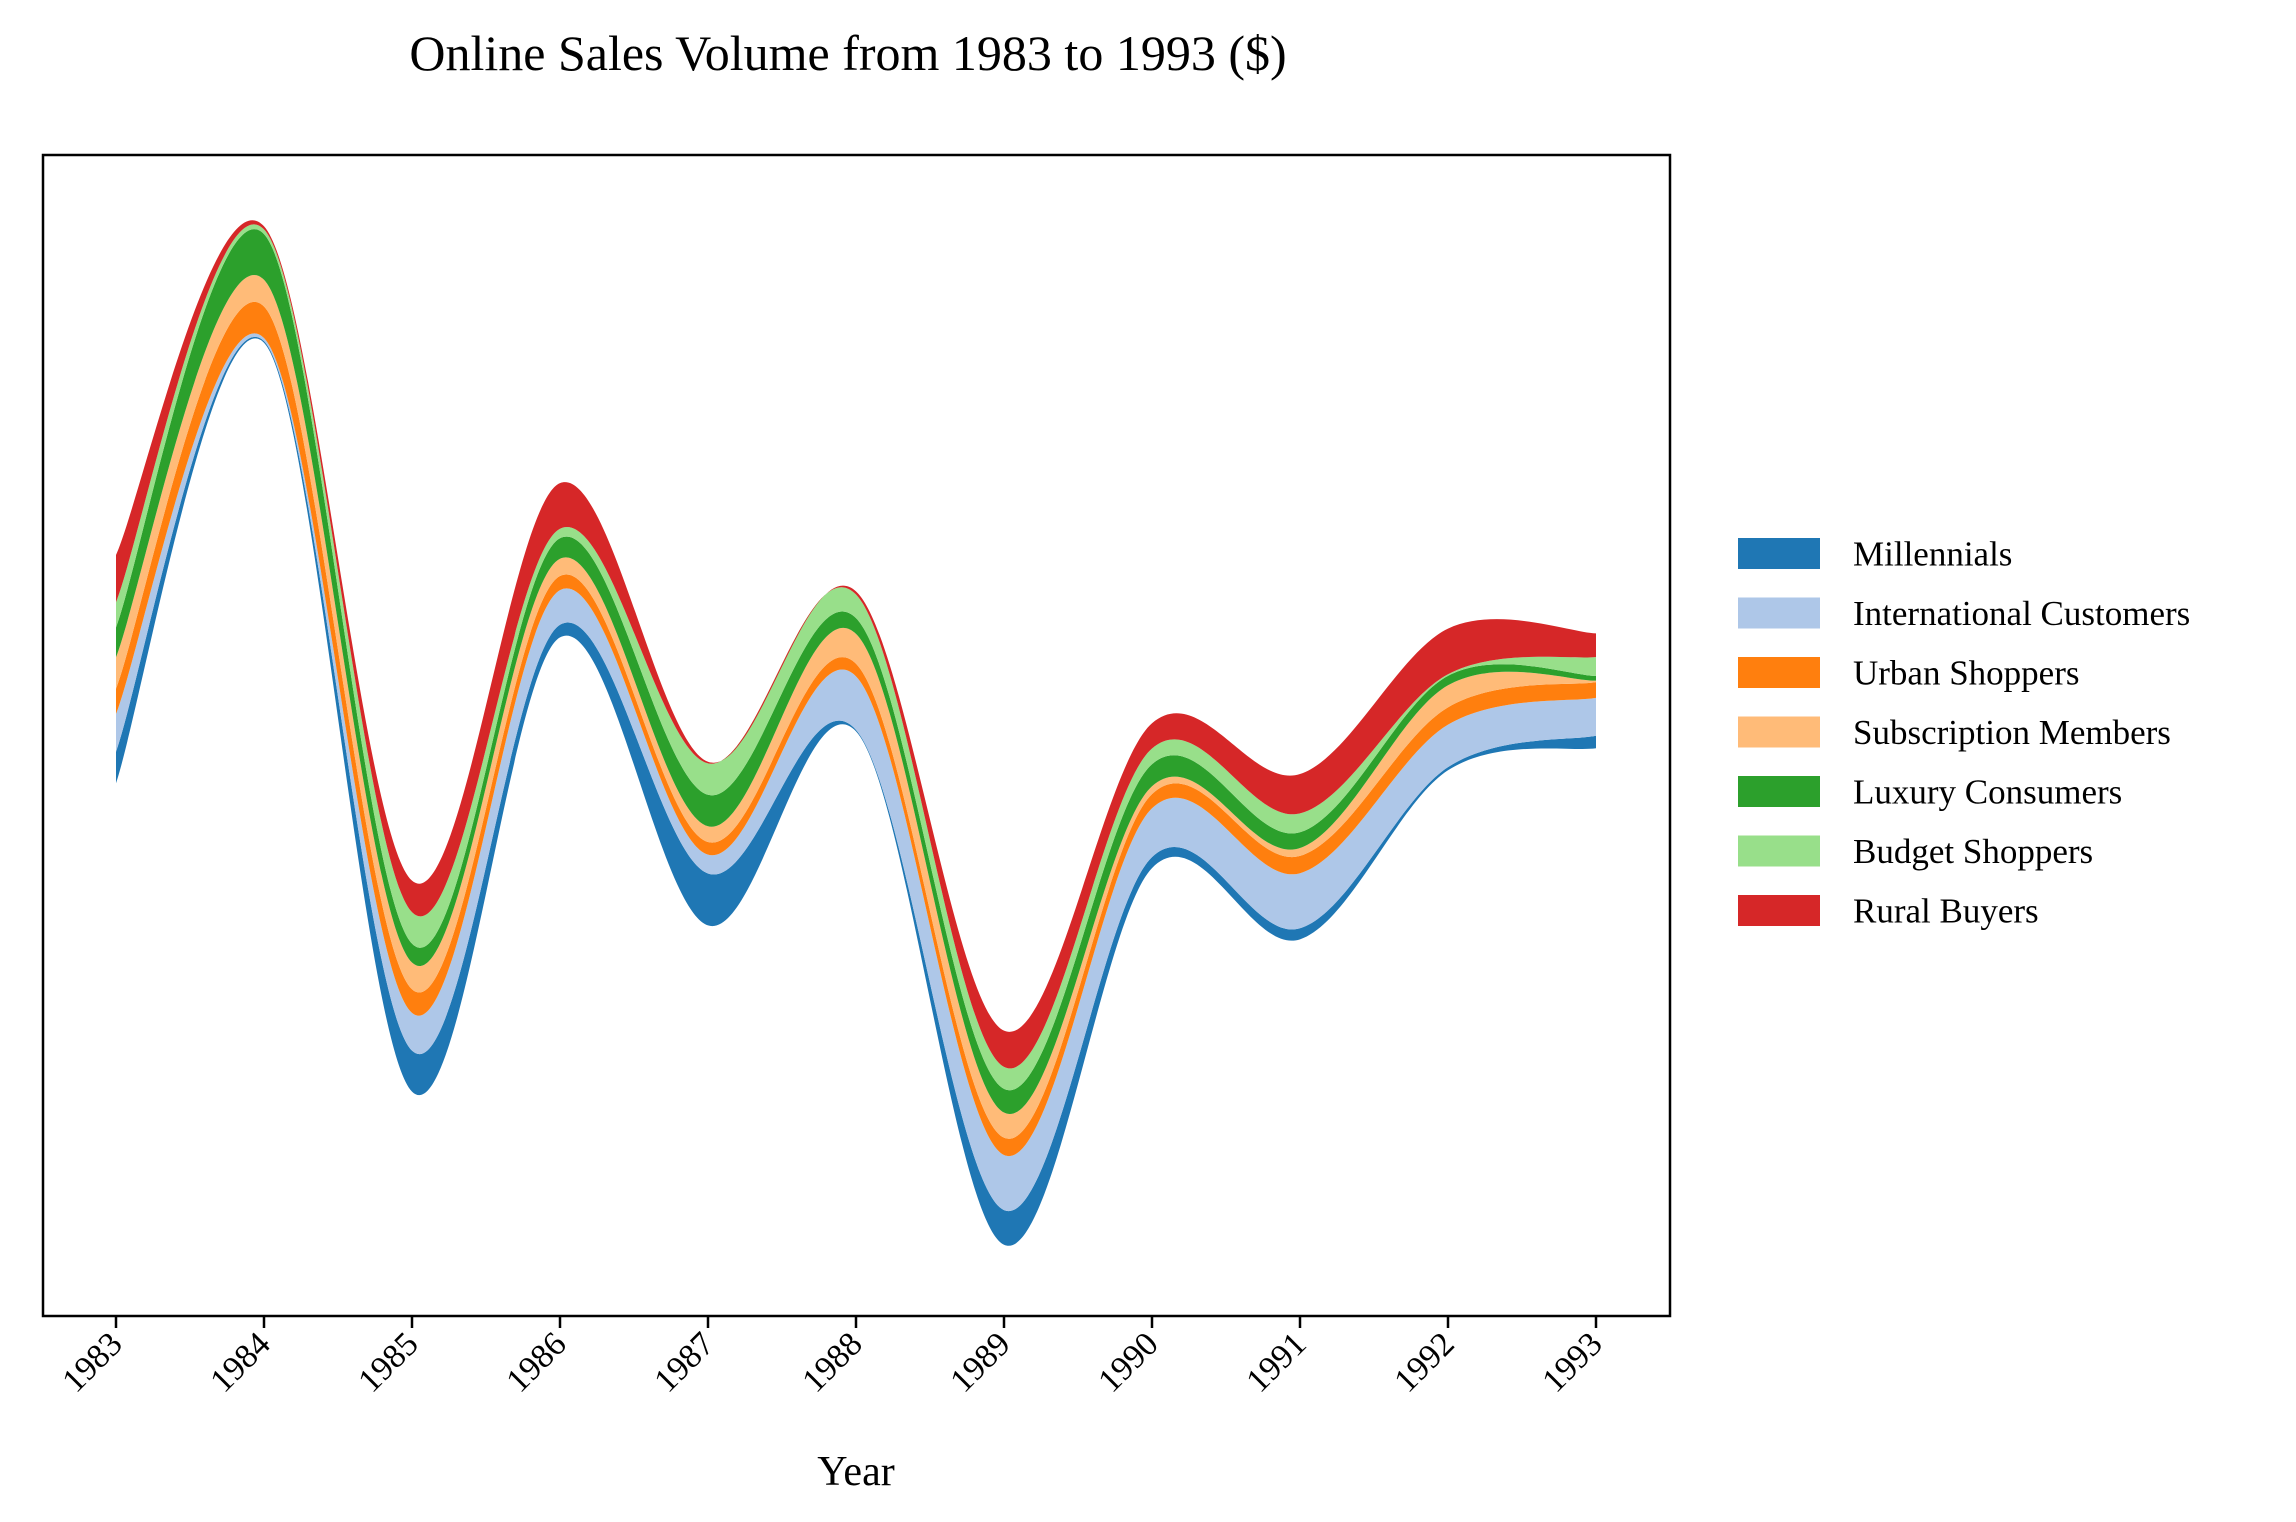 The width and height of the screenshot is (2296, 1522). What do you see at coordinates (832, 1362) in the screenshot?
I see `x-tick-label: 1988` at bounding box center [832, 1362].